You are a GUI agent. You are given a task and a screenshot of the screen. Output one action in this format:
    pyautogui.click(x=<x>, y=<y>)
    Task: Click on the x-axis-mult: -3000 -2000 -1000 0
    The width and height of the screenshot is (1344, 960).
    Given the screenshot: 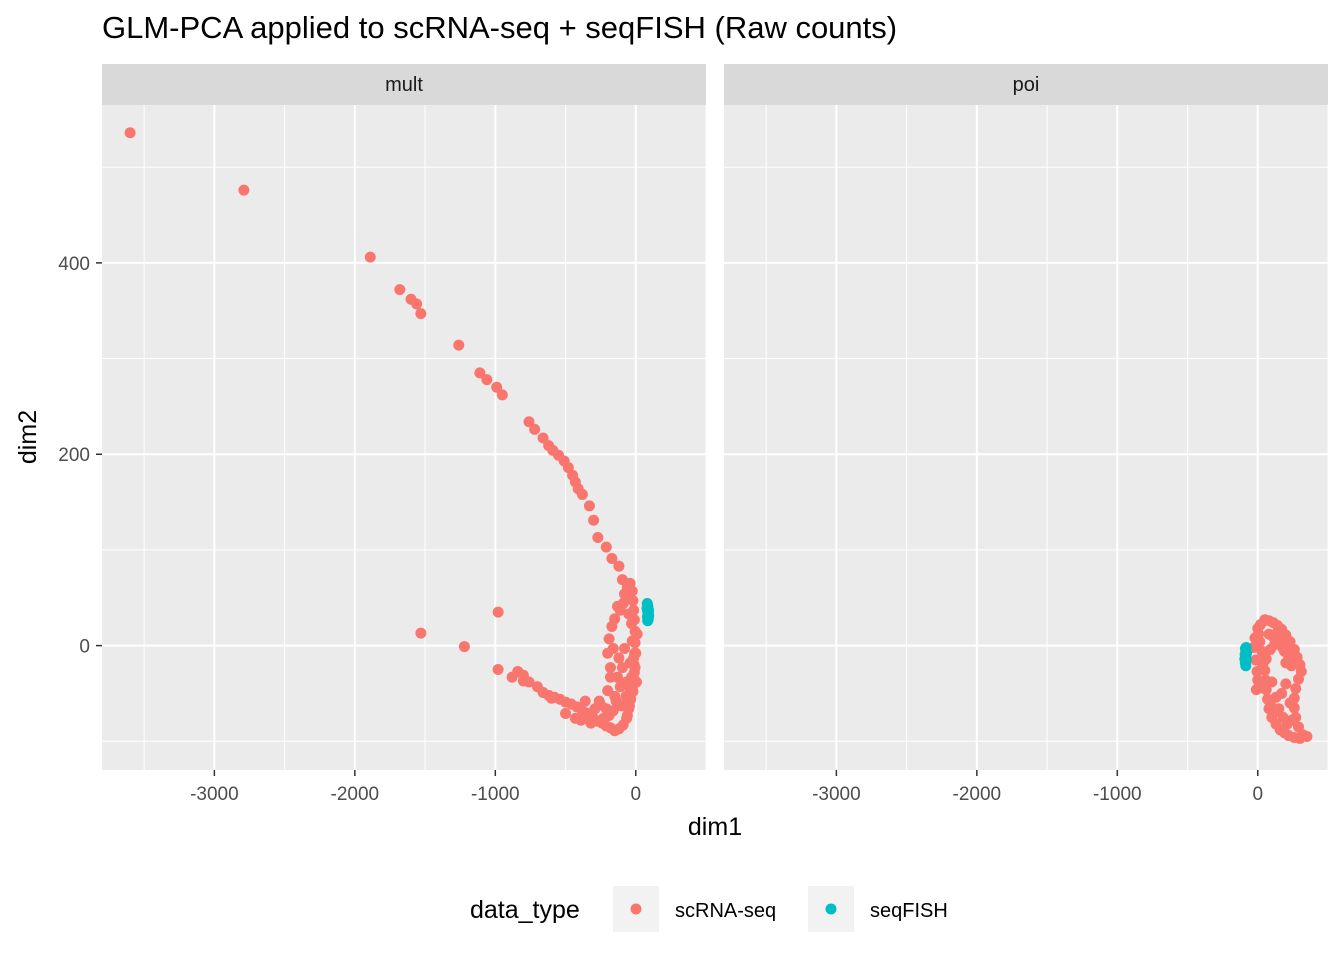 What is the action you would take?
    pyautogui.click(x=415, y=787)
    